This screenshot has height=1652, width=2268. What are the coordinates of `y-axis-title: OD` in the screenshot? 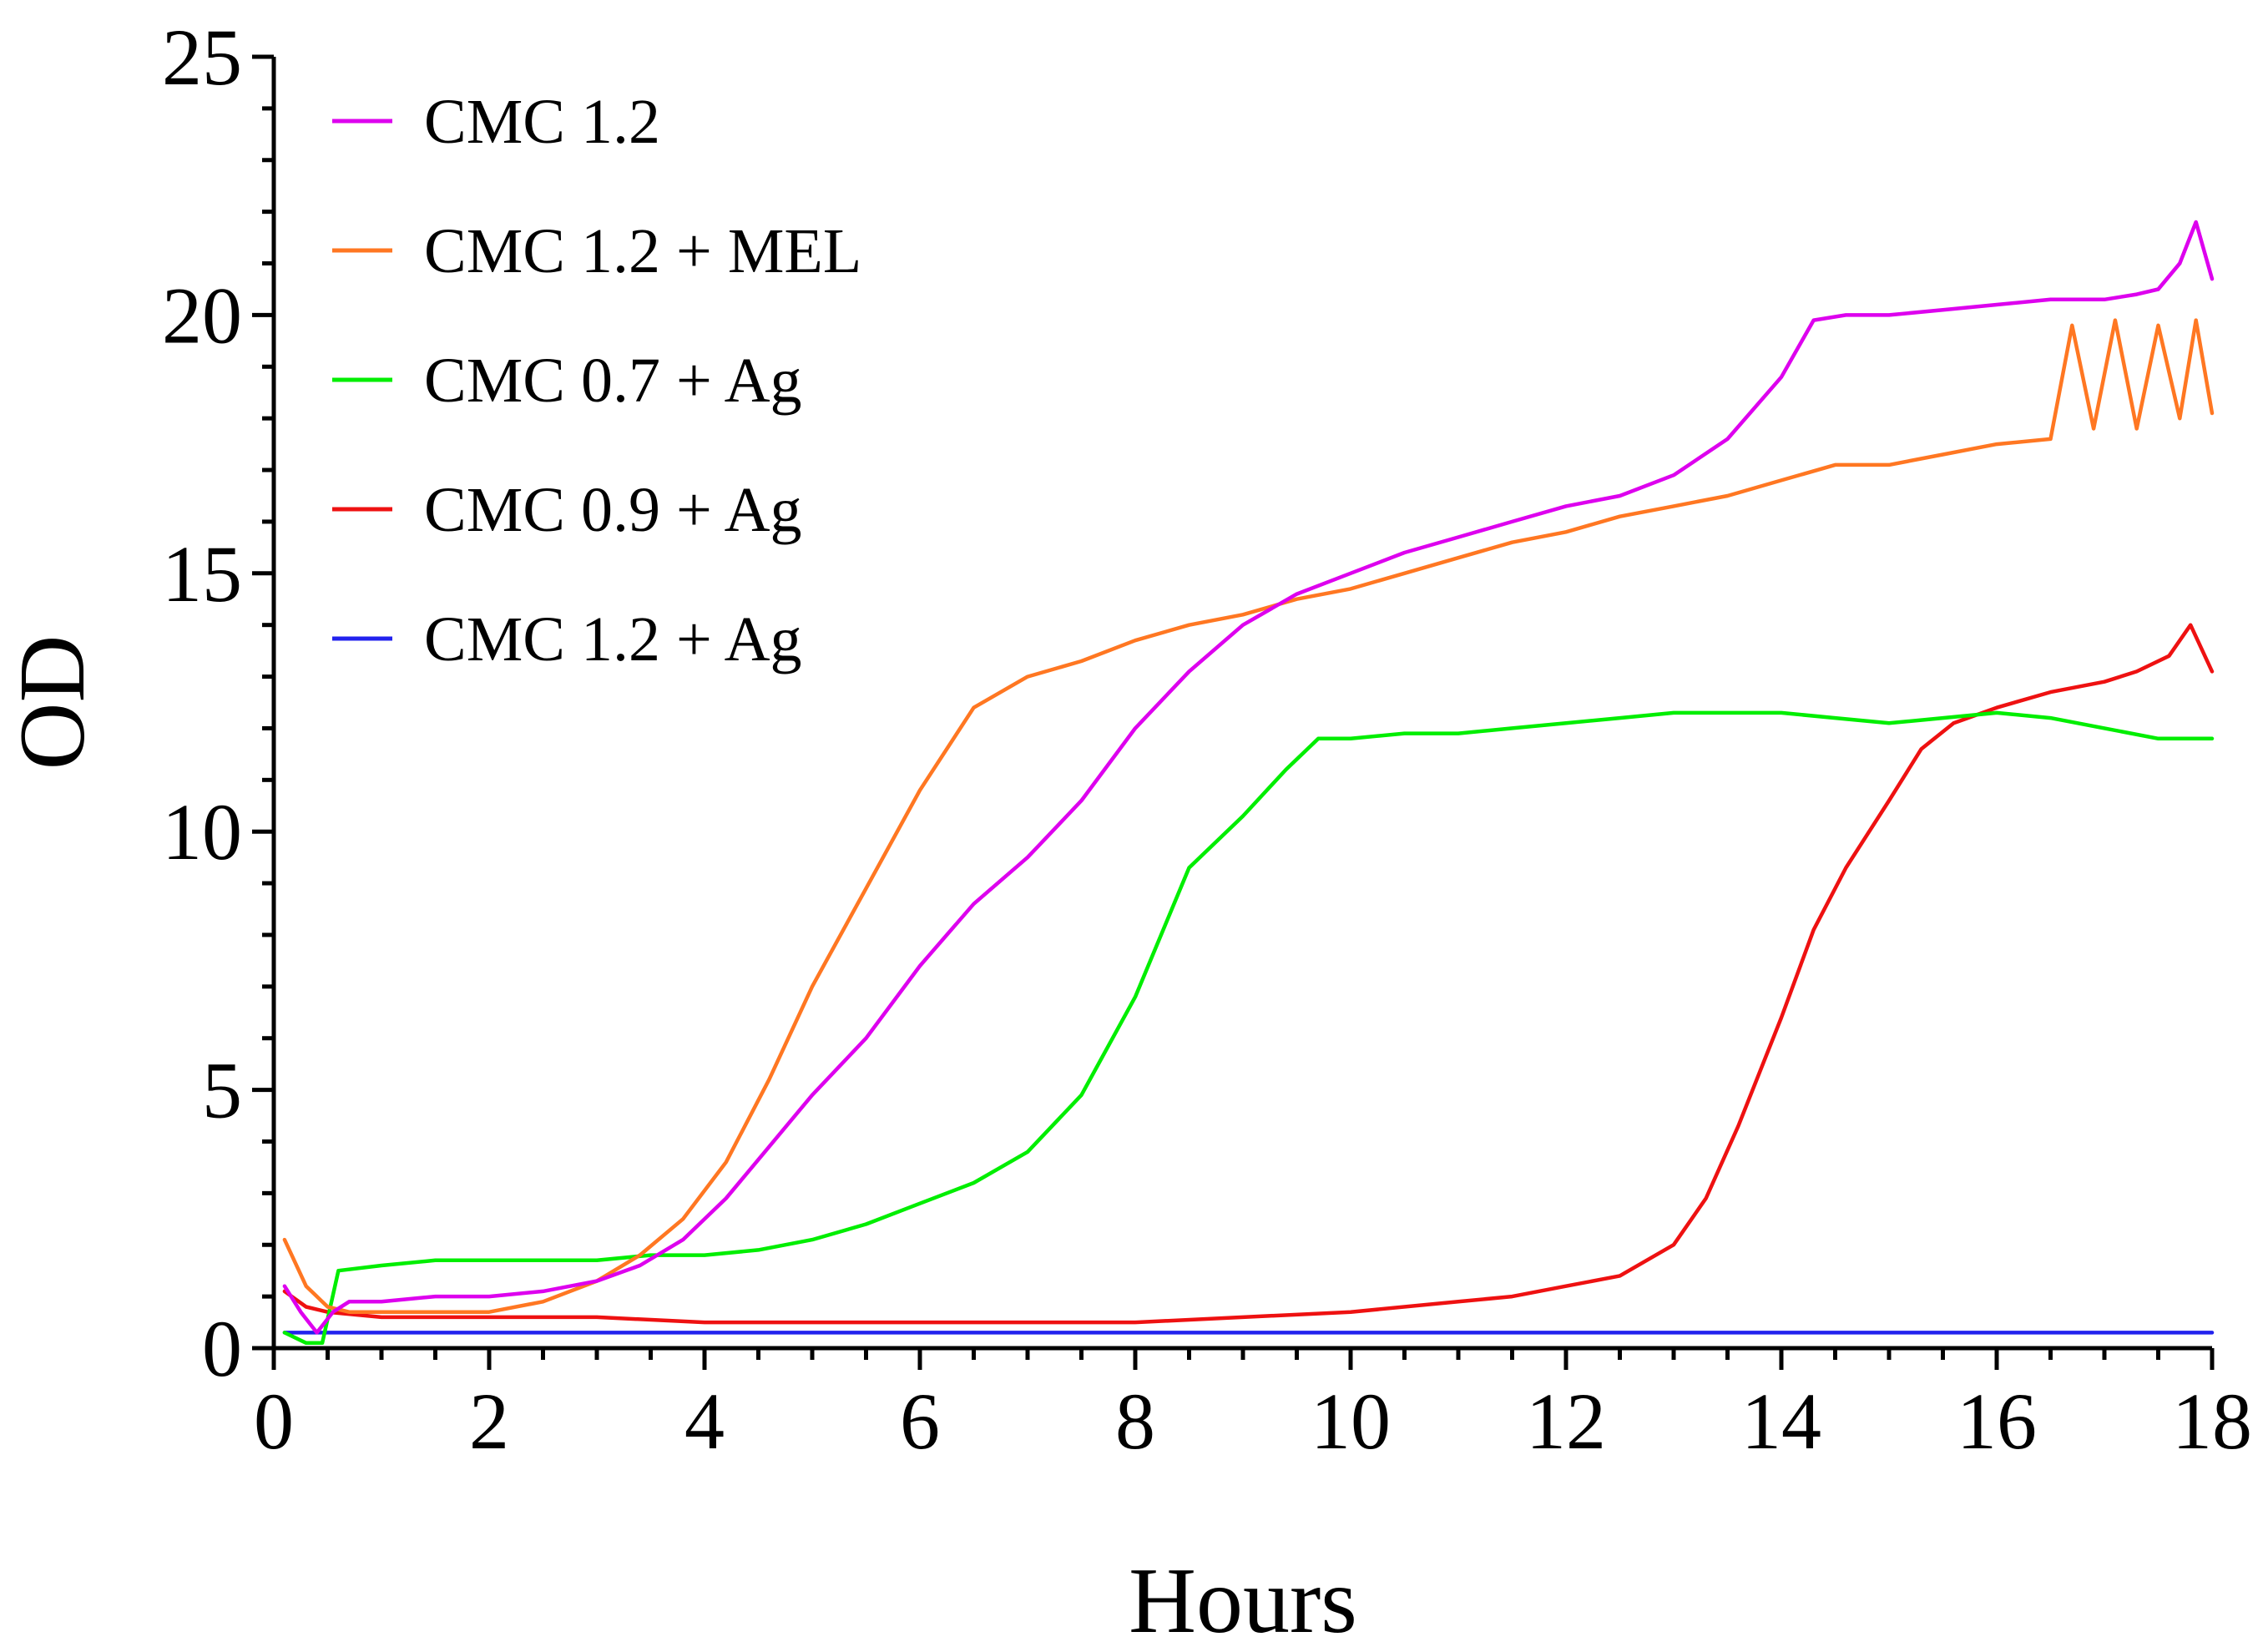 It's located at (53, 702).